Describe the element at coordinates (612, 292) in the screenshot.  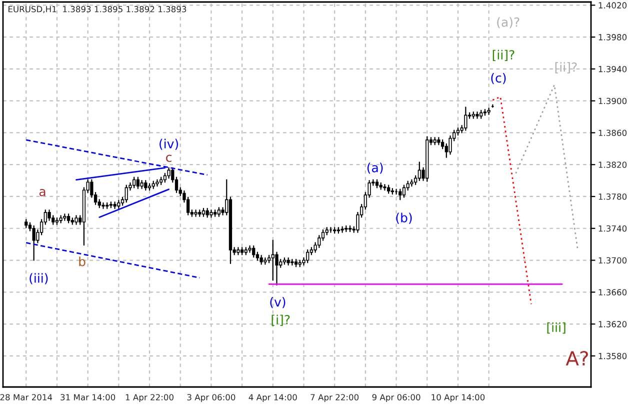
I see `y-tick-label: 1.3660` at that location.